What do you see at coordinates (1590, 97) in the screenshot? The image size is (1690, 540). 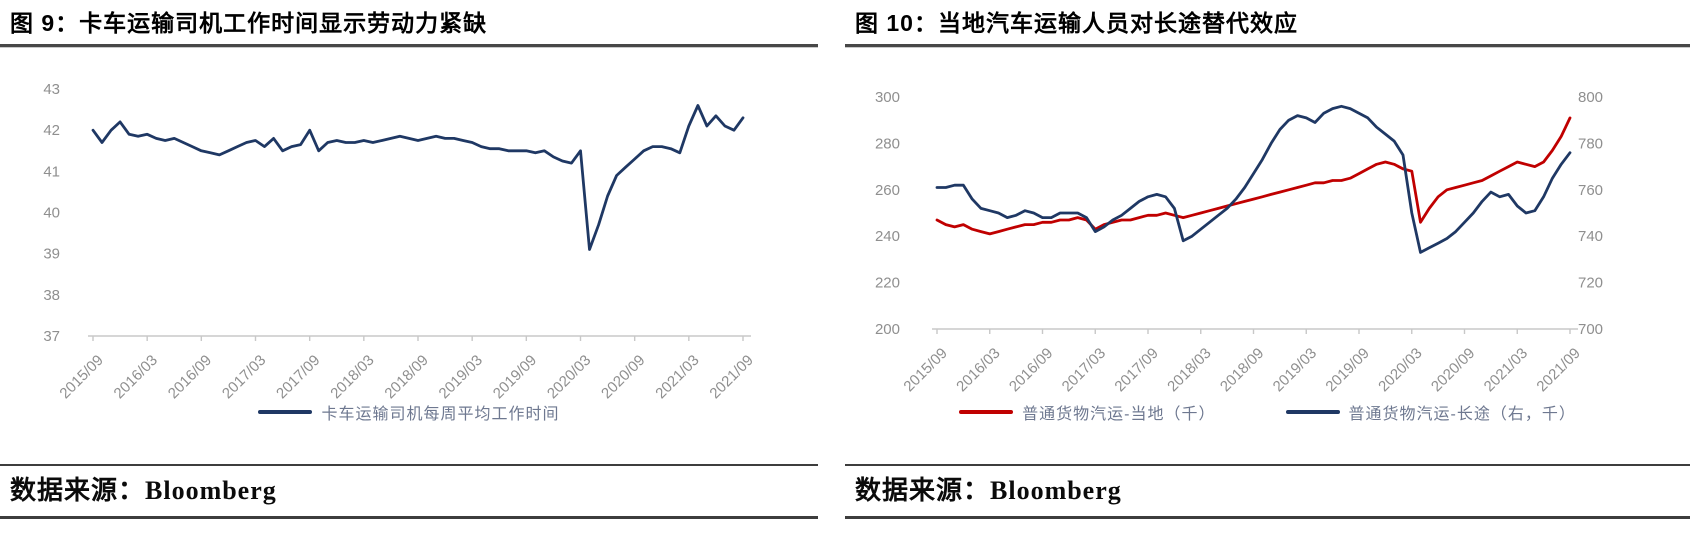 I see `y-tick-label: 800` at bounding box center [1590, 97].